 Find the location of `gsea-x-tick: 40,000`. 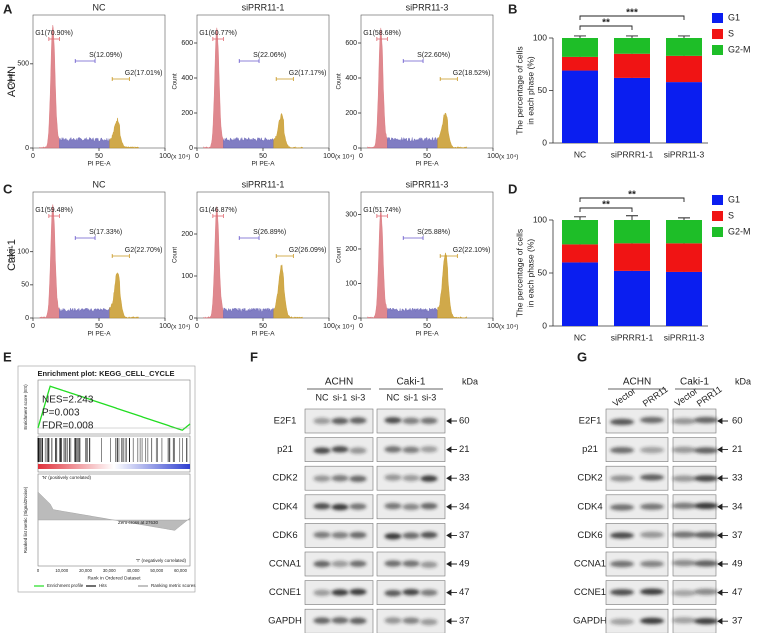

gsea-x-tick: 40,000 is located at coordinates (133, 570).